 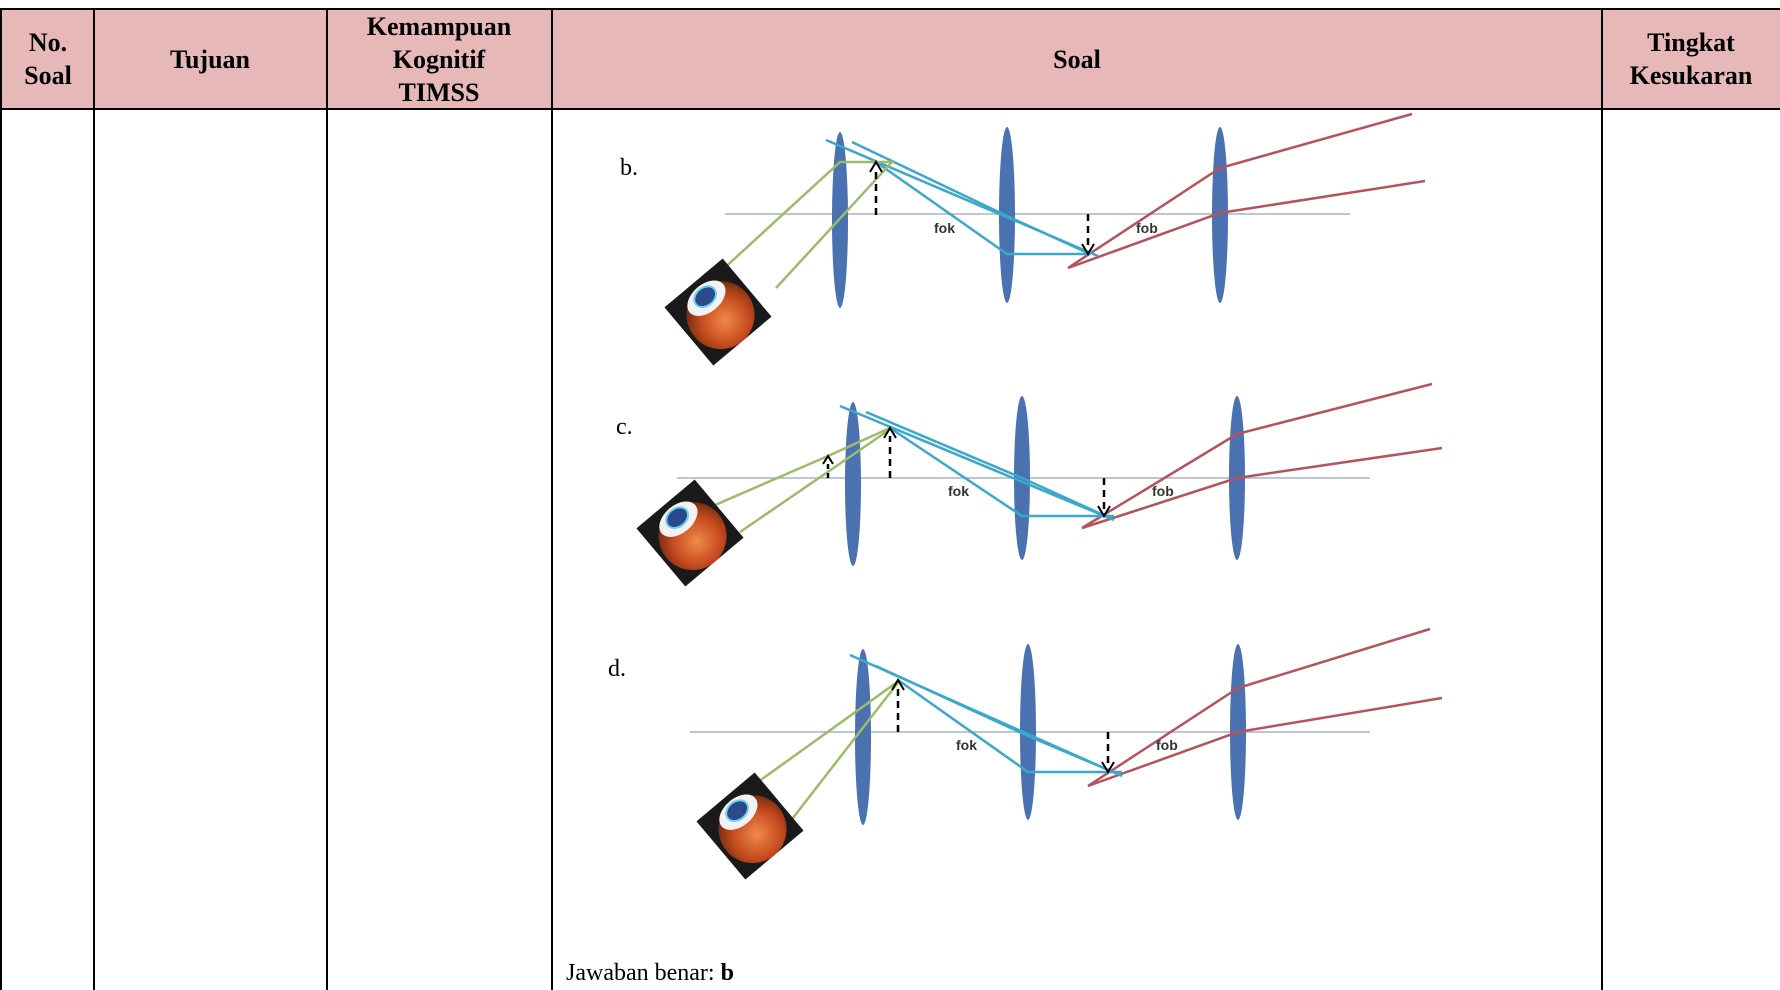 I want to click on header-kemampuan: Kemampuan Kognitif TIMSS, so click(x=439, y=59).